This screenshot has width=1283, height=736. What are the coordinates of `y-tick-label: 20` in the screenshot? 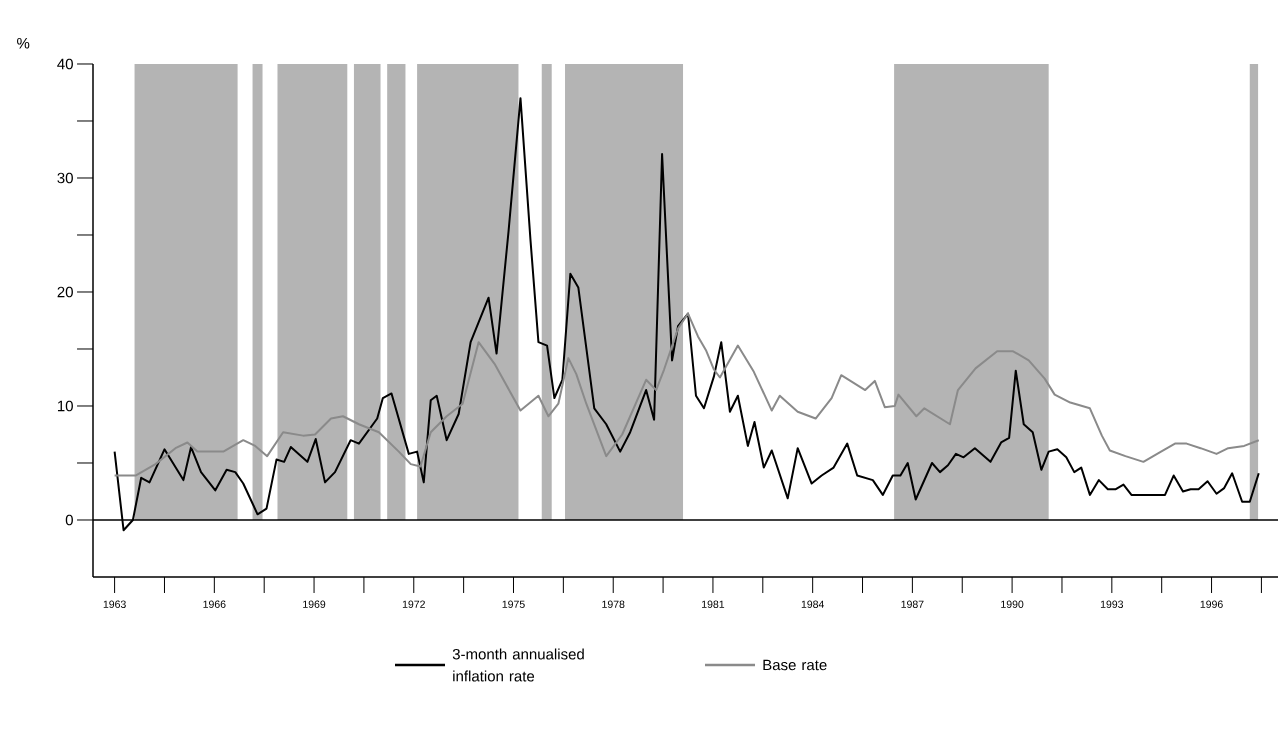 It's located at (65, 292).